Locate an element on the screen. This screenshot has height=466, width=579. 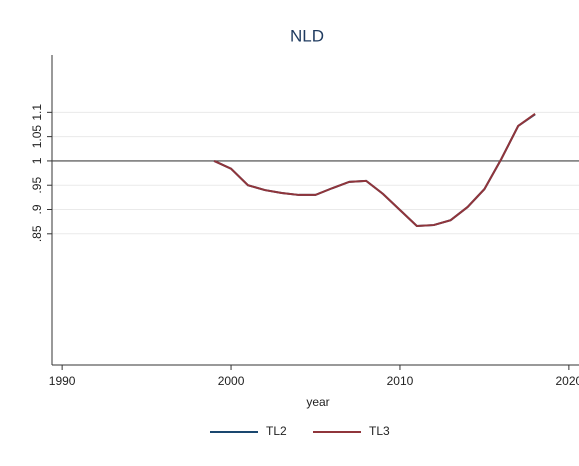
x-axis-label: year is located at coordinates (317, 402).